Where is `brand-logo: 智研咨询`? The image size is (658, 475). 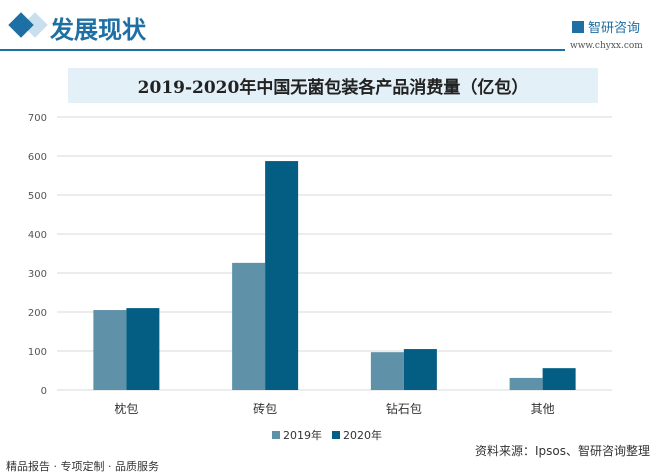 brand-logo: 智研咨询 is located at coordinates (606, 26).